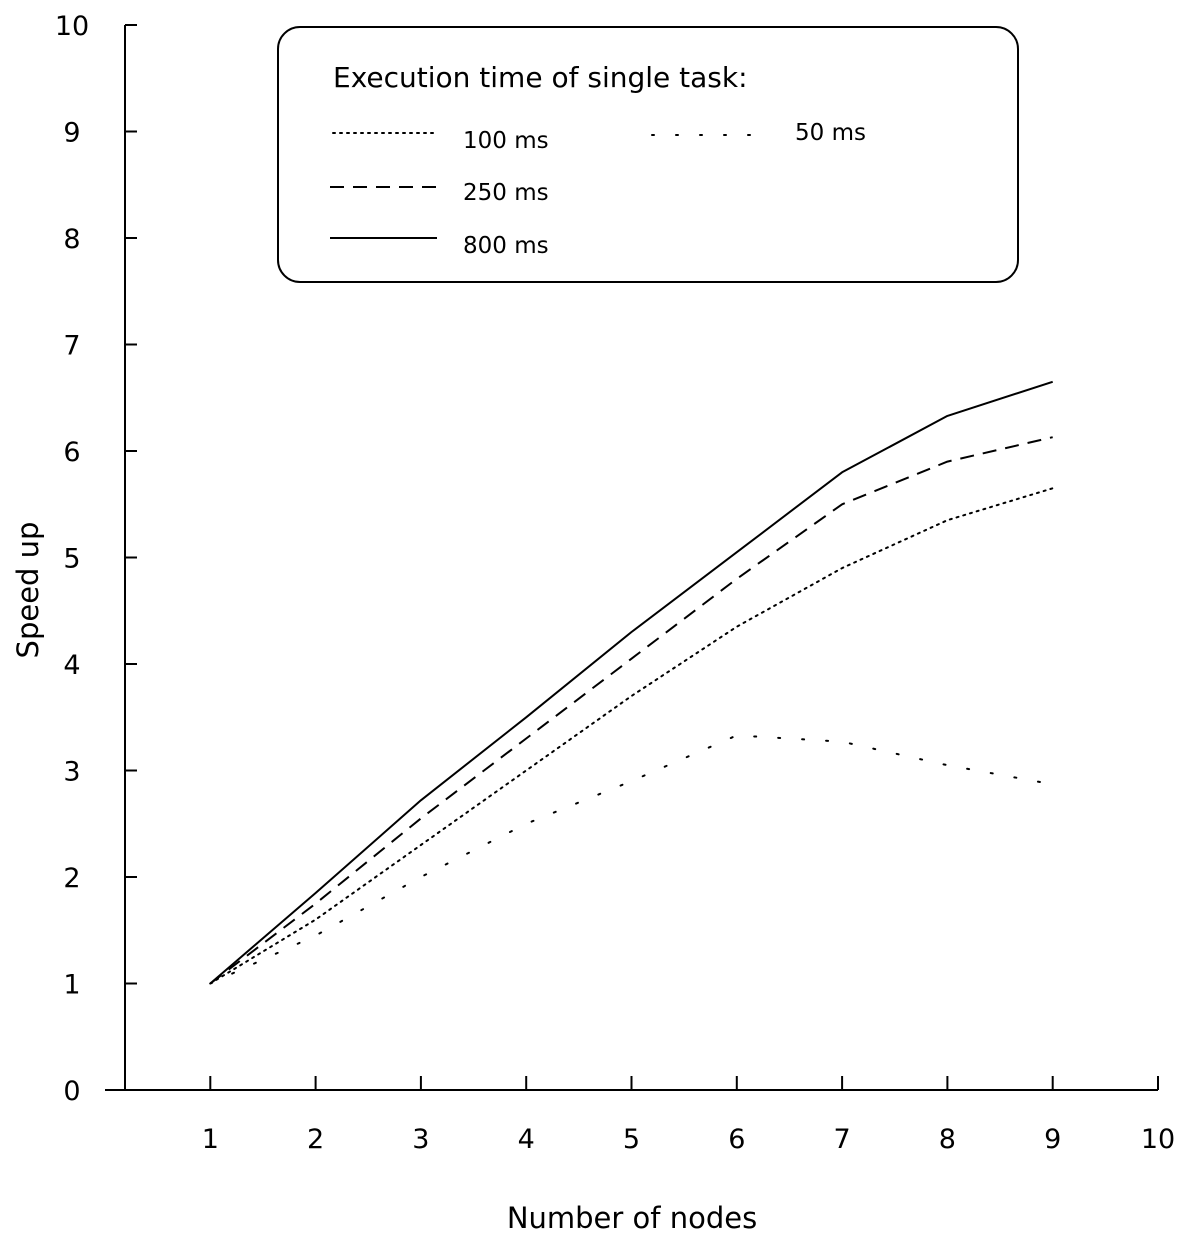 This screenshot has height=1237, width=1180. Describe the element at coordinates (736, 1139) in the screenshot. I see `x-tick-label: 6` at that location.